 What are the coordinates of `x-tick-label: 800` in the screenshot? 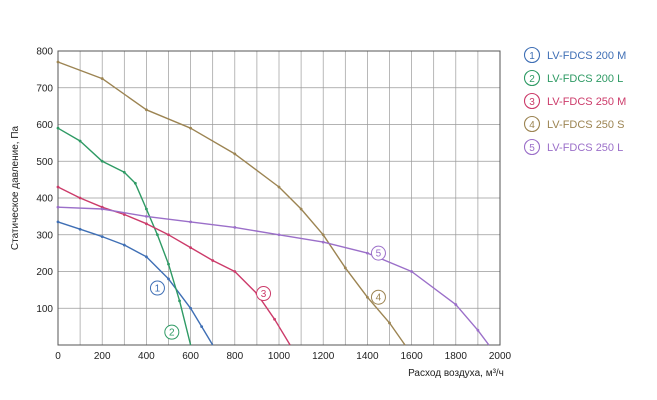 It's located at (234, 356).